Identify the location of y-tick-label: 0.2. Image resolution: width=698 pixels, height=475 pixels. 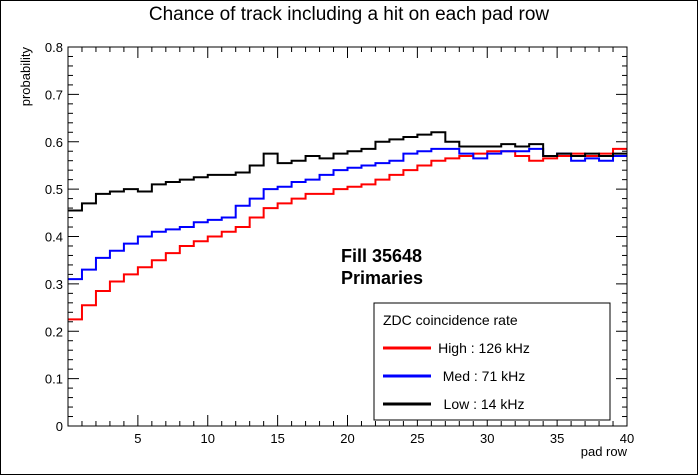
(54, 331).